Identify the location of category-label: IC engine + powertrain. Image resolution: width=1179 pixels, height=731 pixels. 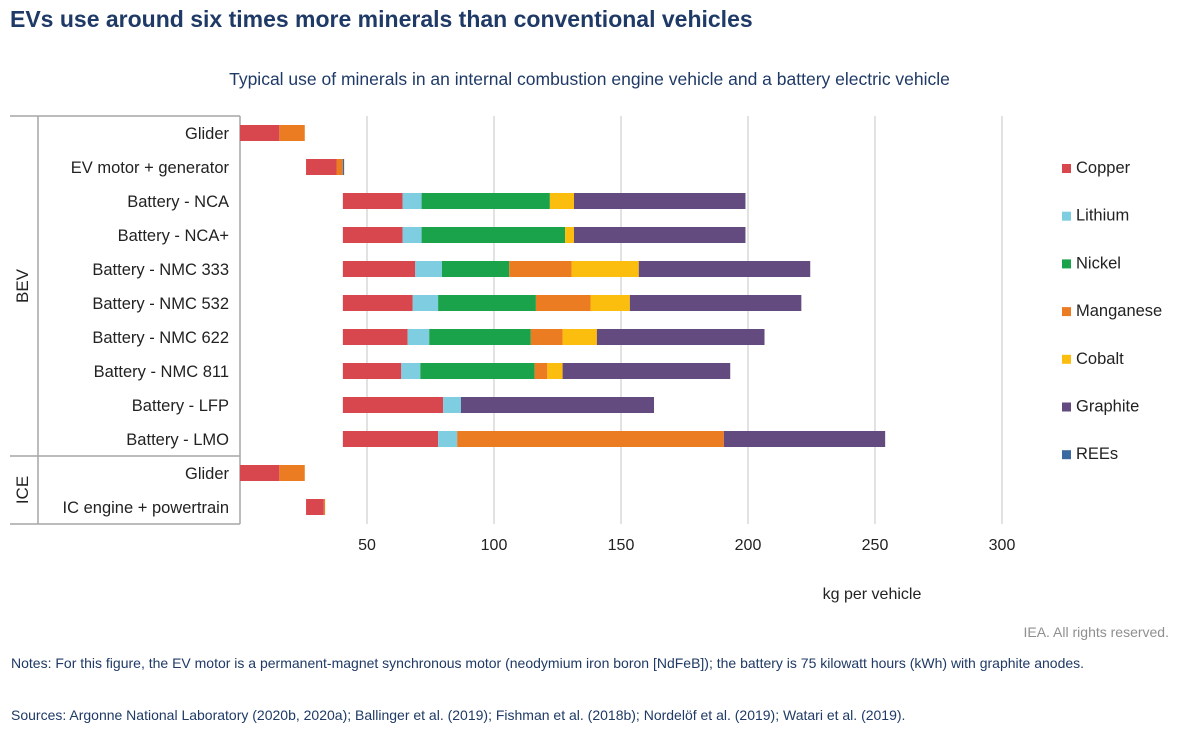
(146, 508).